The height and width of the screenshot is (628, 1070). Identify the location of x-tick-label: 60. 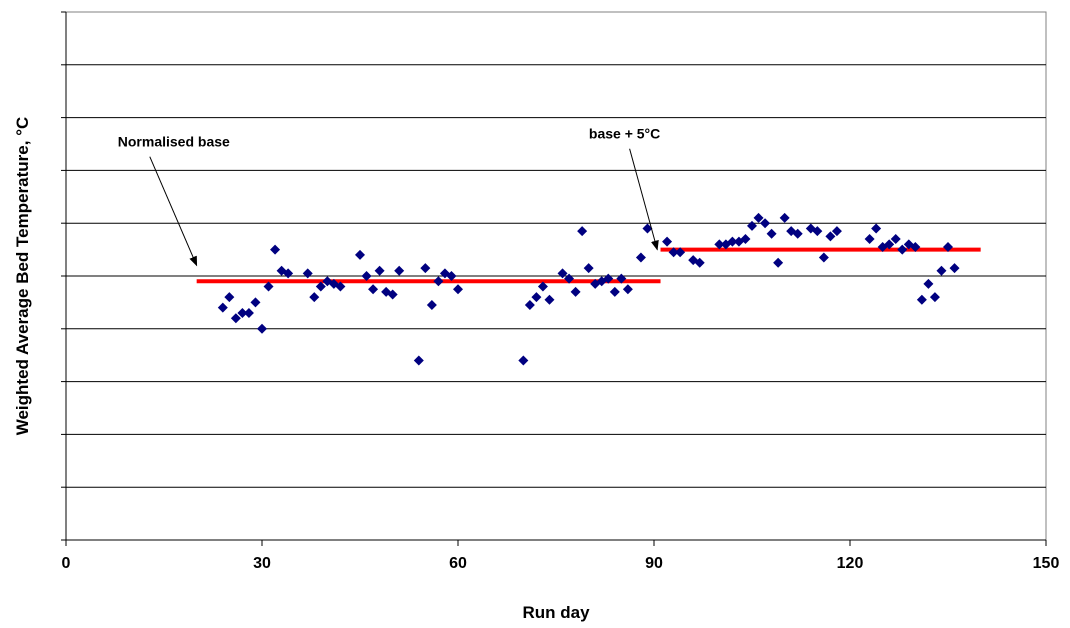
(458, 563).